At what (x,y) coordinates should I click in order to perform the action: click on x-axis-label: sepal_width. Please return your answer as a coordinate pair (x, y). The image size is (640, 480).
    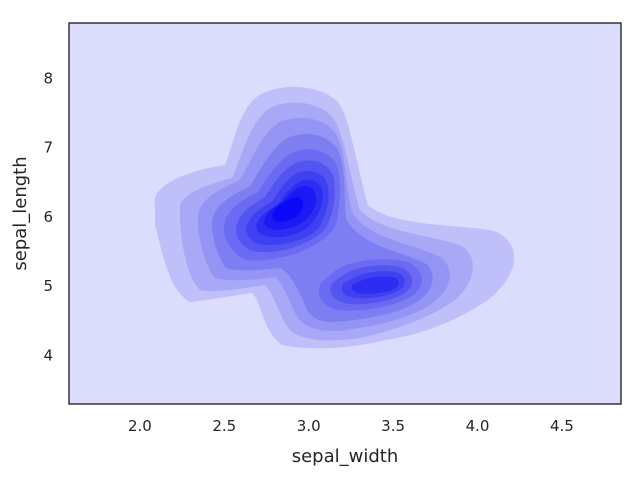
    Looking at the image, I should click on (345, 456).